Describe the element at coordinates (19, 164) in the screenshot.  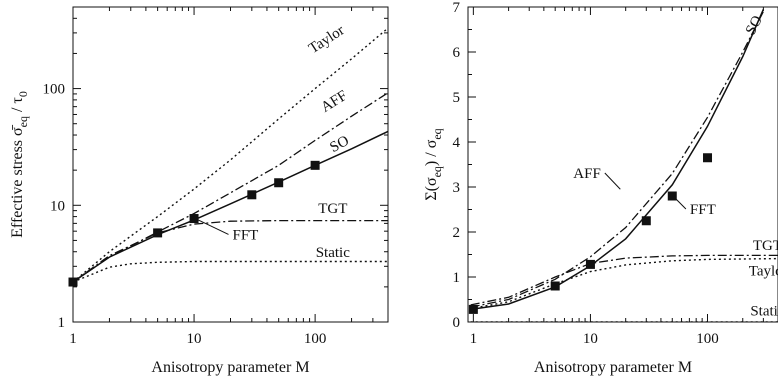
I see `y-axis-label: Effective stress σ̄eq / τ0` at that location.